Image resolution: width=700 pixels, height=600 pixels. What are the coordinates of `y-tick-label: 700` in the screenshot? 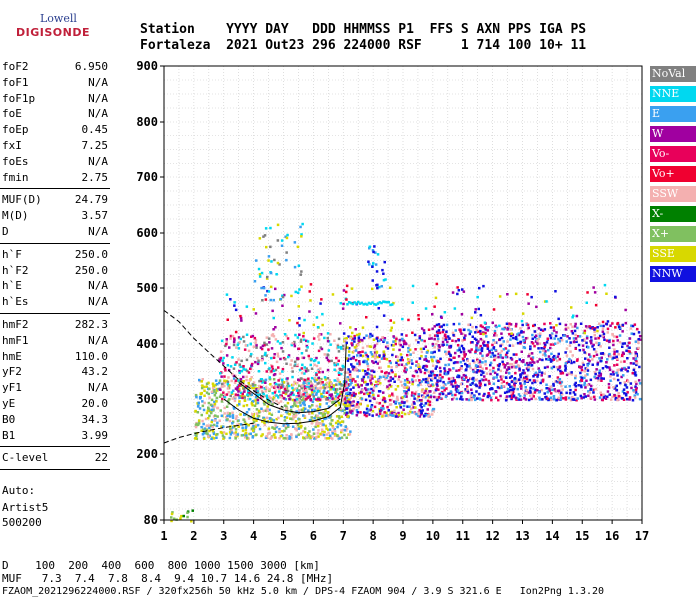 It's located at (147, 177).